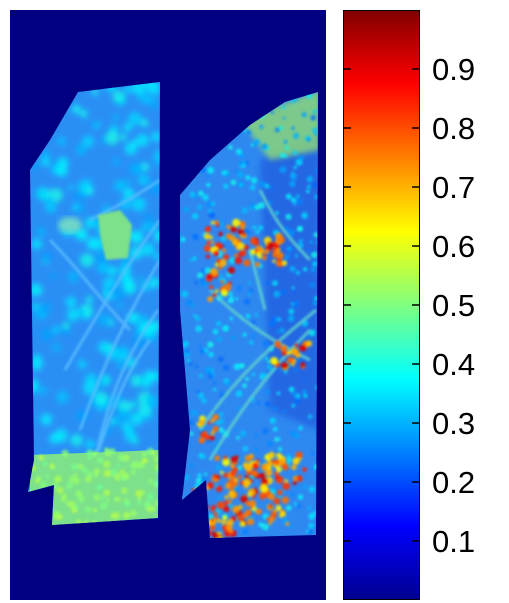  What do you see at coordinates (454, 541) in the screenshot?
I see `colorbar-tick-label: 0.1` at bounding box center [454, 541].